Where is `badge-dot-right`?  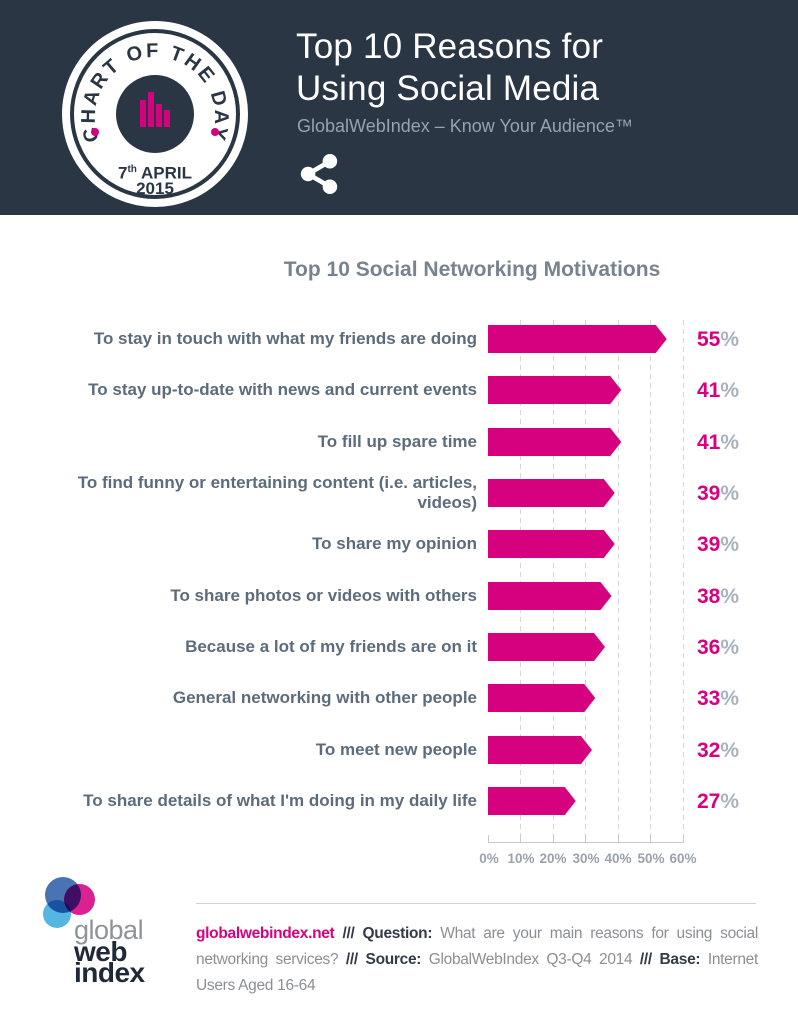
badge-dot-right is located at coordinates (215, 132).